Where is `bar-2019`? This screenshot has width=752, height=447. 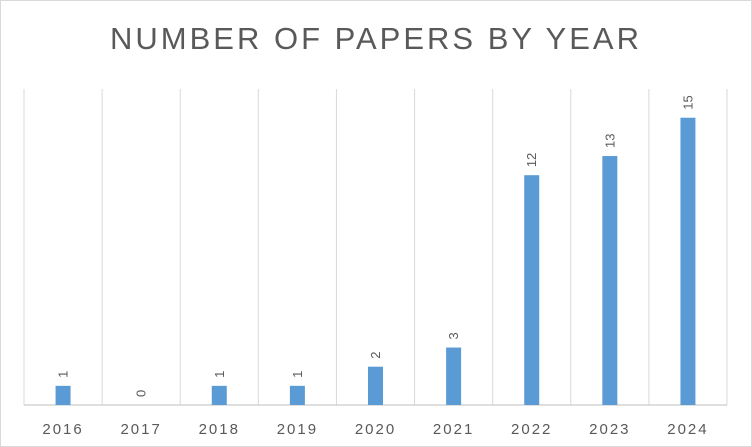
bar-2019 is located at coordinates (297, 395).